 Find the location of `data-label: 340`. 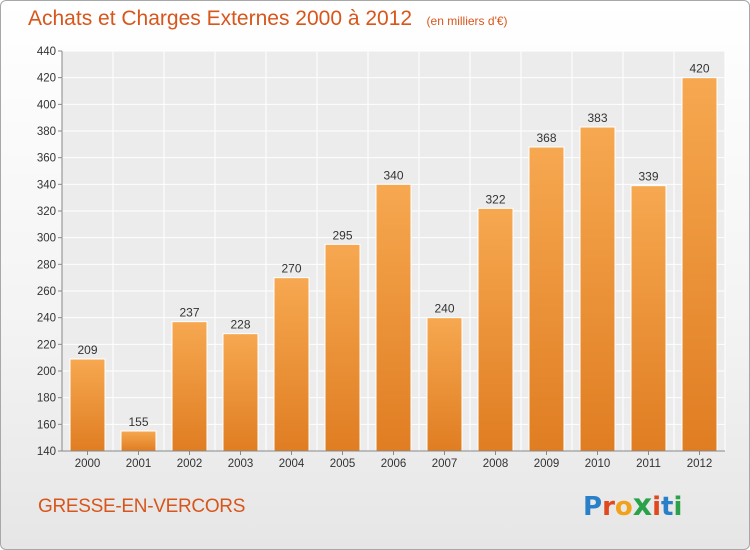

data-label: 340 is located at coordinates (393, 175).